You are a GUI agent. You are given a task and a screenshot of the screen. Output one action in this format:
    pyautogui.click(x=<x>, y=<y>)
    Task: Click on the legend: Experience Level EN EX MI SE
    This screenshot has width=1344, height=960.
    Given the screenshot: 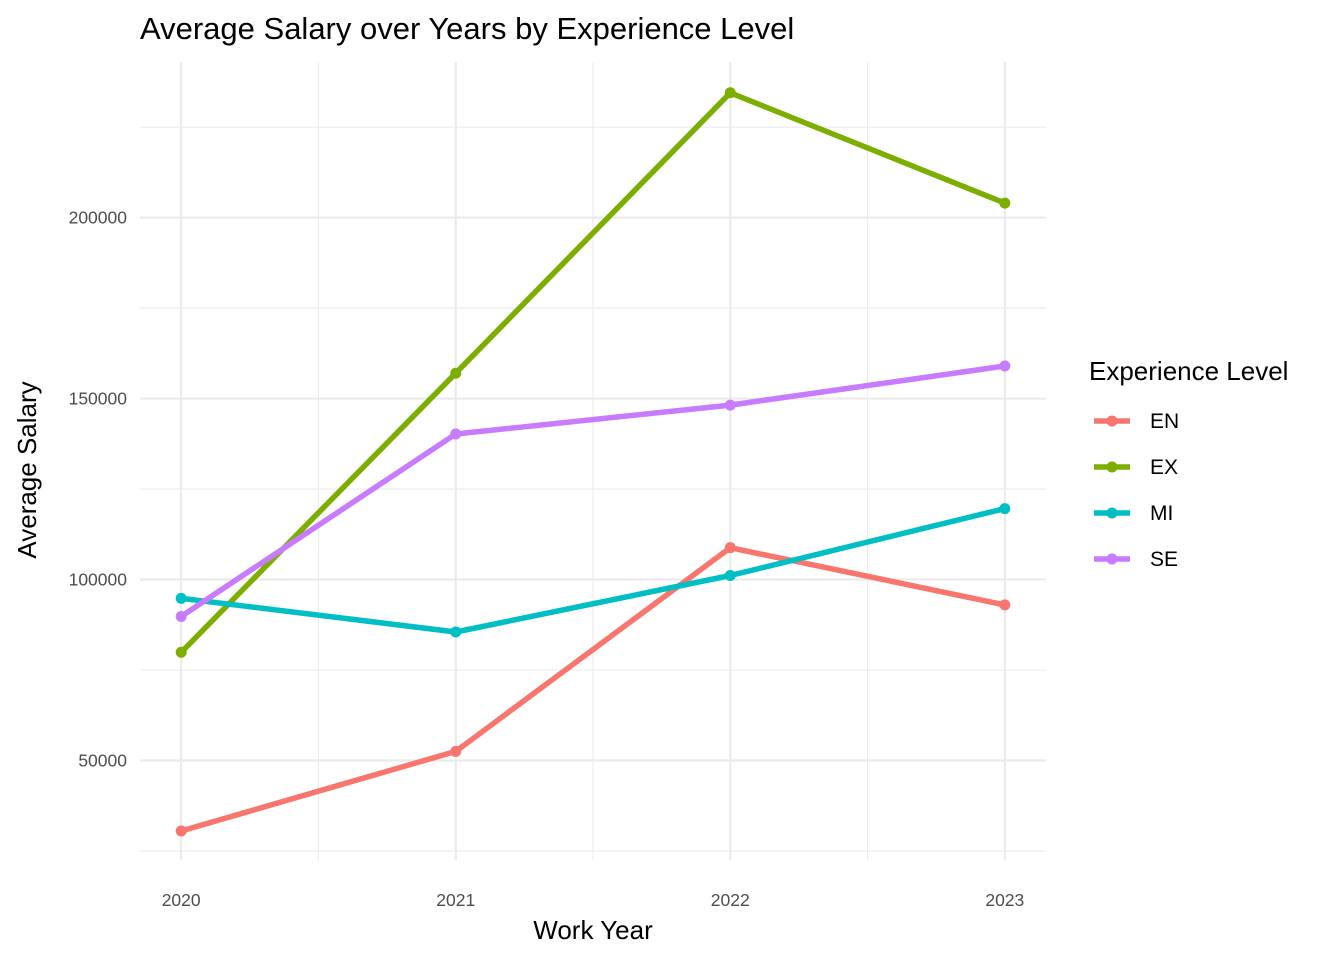 What is the action you would take?
    pyautogui.click(x=1188, y=463)
    